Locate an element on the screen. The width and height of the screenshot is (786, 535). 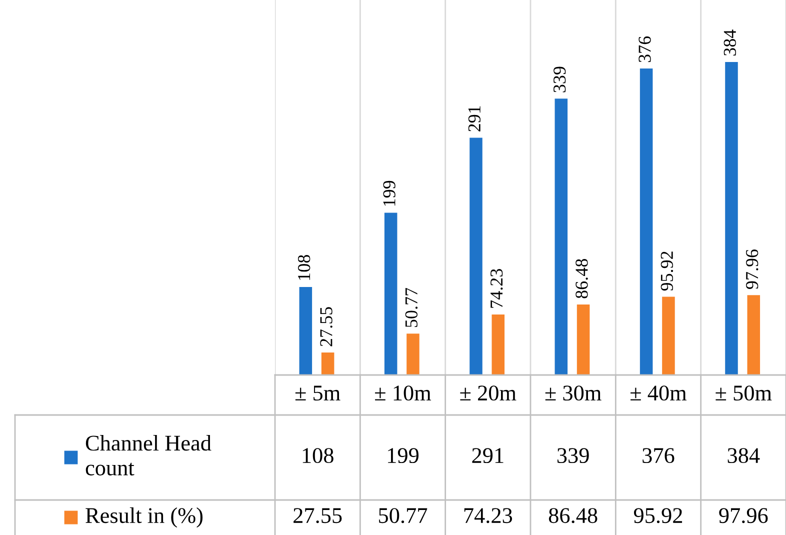
annotation: 339 is located at coordinates (560, 79).